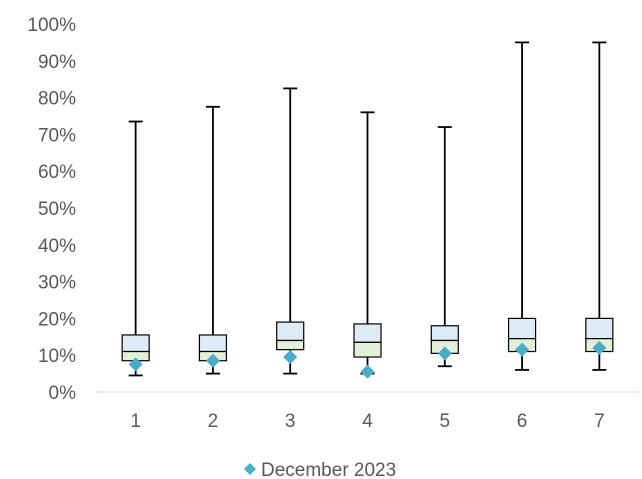  What do you see at coordinates (250, 469) in the screenshot?
I see `legend-diamond-marker` at bounding box center [250, 469].